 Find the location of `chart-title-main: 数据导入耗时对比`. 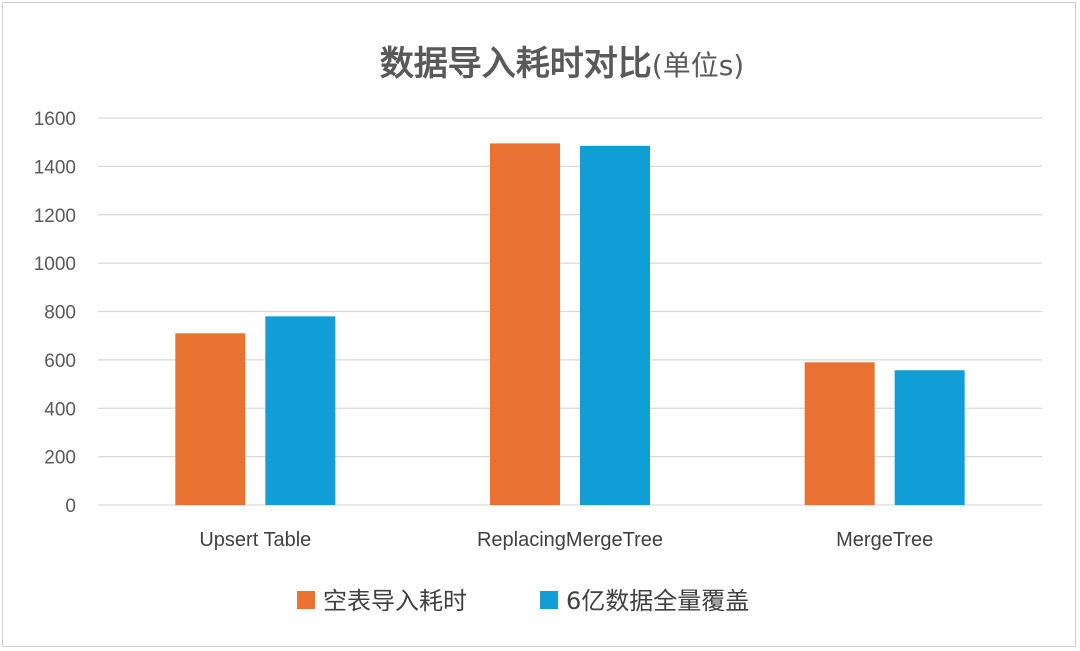

chart-title-main: 数据导入耗时对比 is located at coordinates (516, 64).